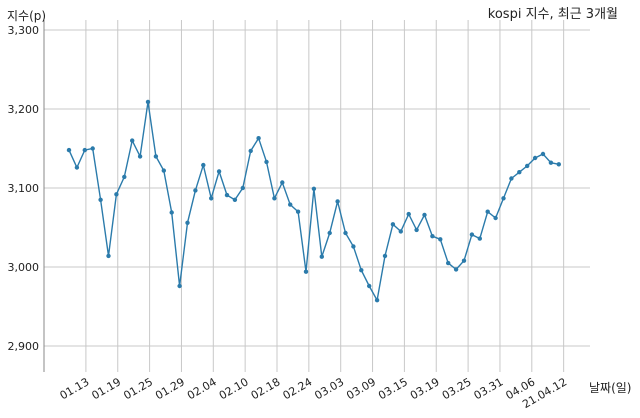 The width and height of the screenshot is (640, 418). What do you see at coordinates (26, 16) in the screenshot?
I see `y-axis-label: 지수(p)` at bounding box center [26, 16].